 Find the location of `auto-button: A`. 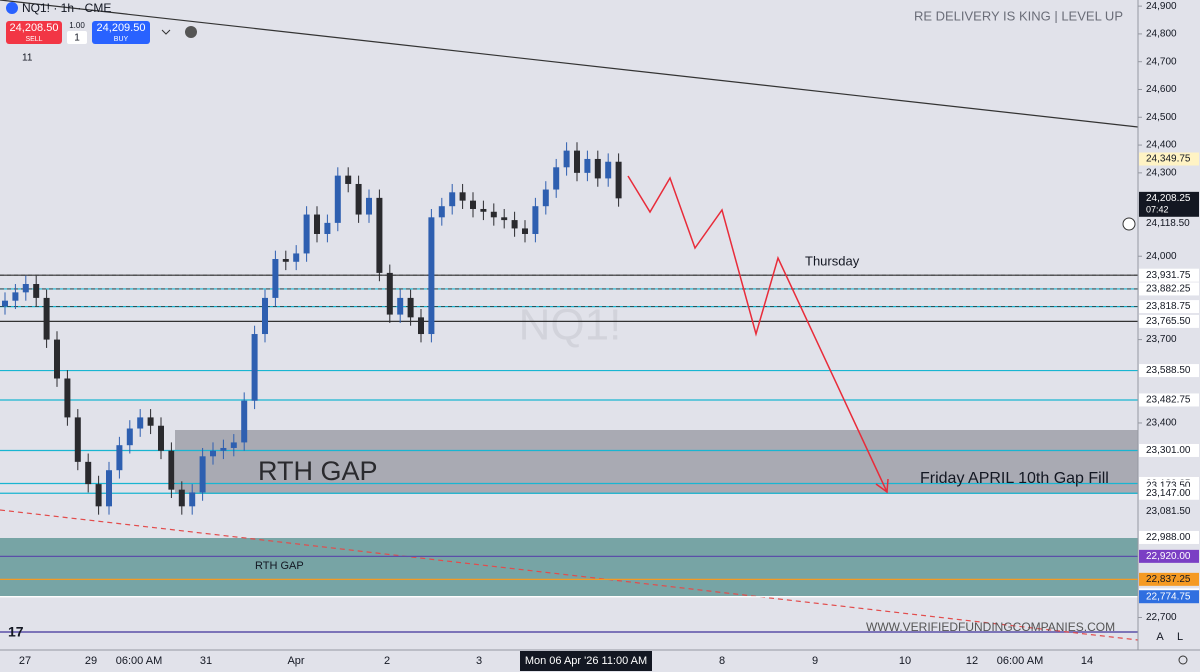

auto-button: A is located at coordinates (1160, 637).